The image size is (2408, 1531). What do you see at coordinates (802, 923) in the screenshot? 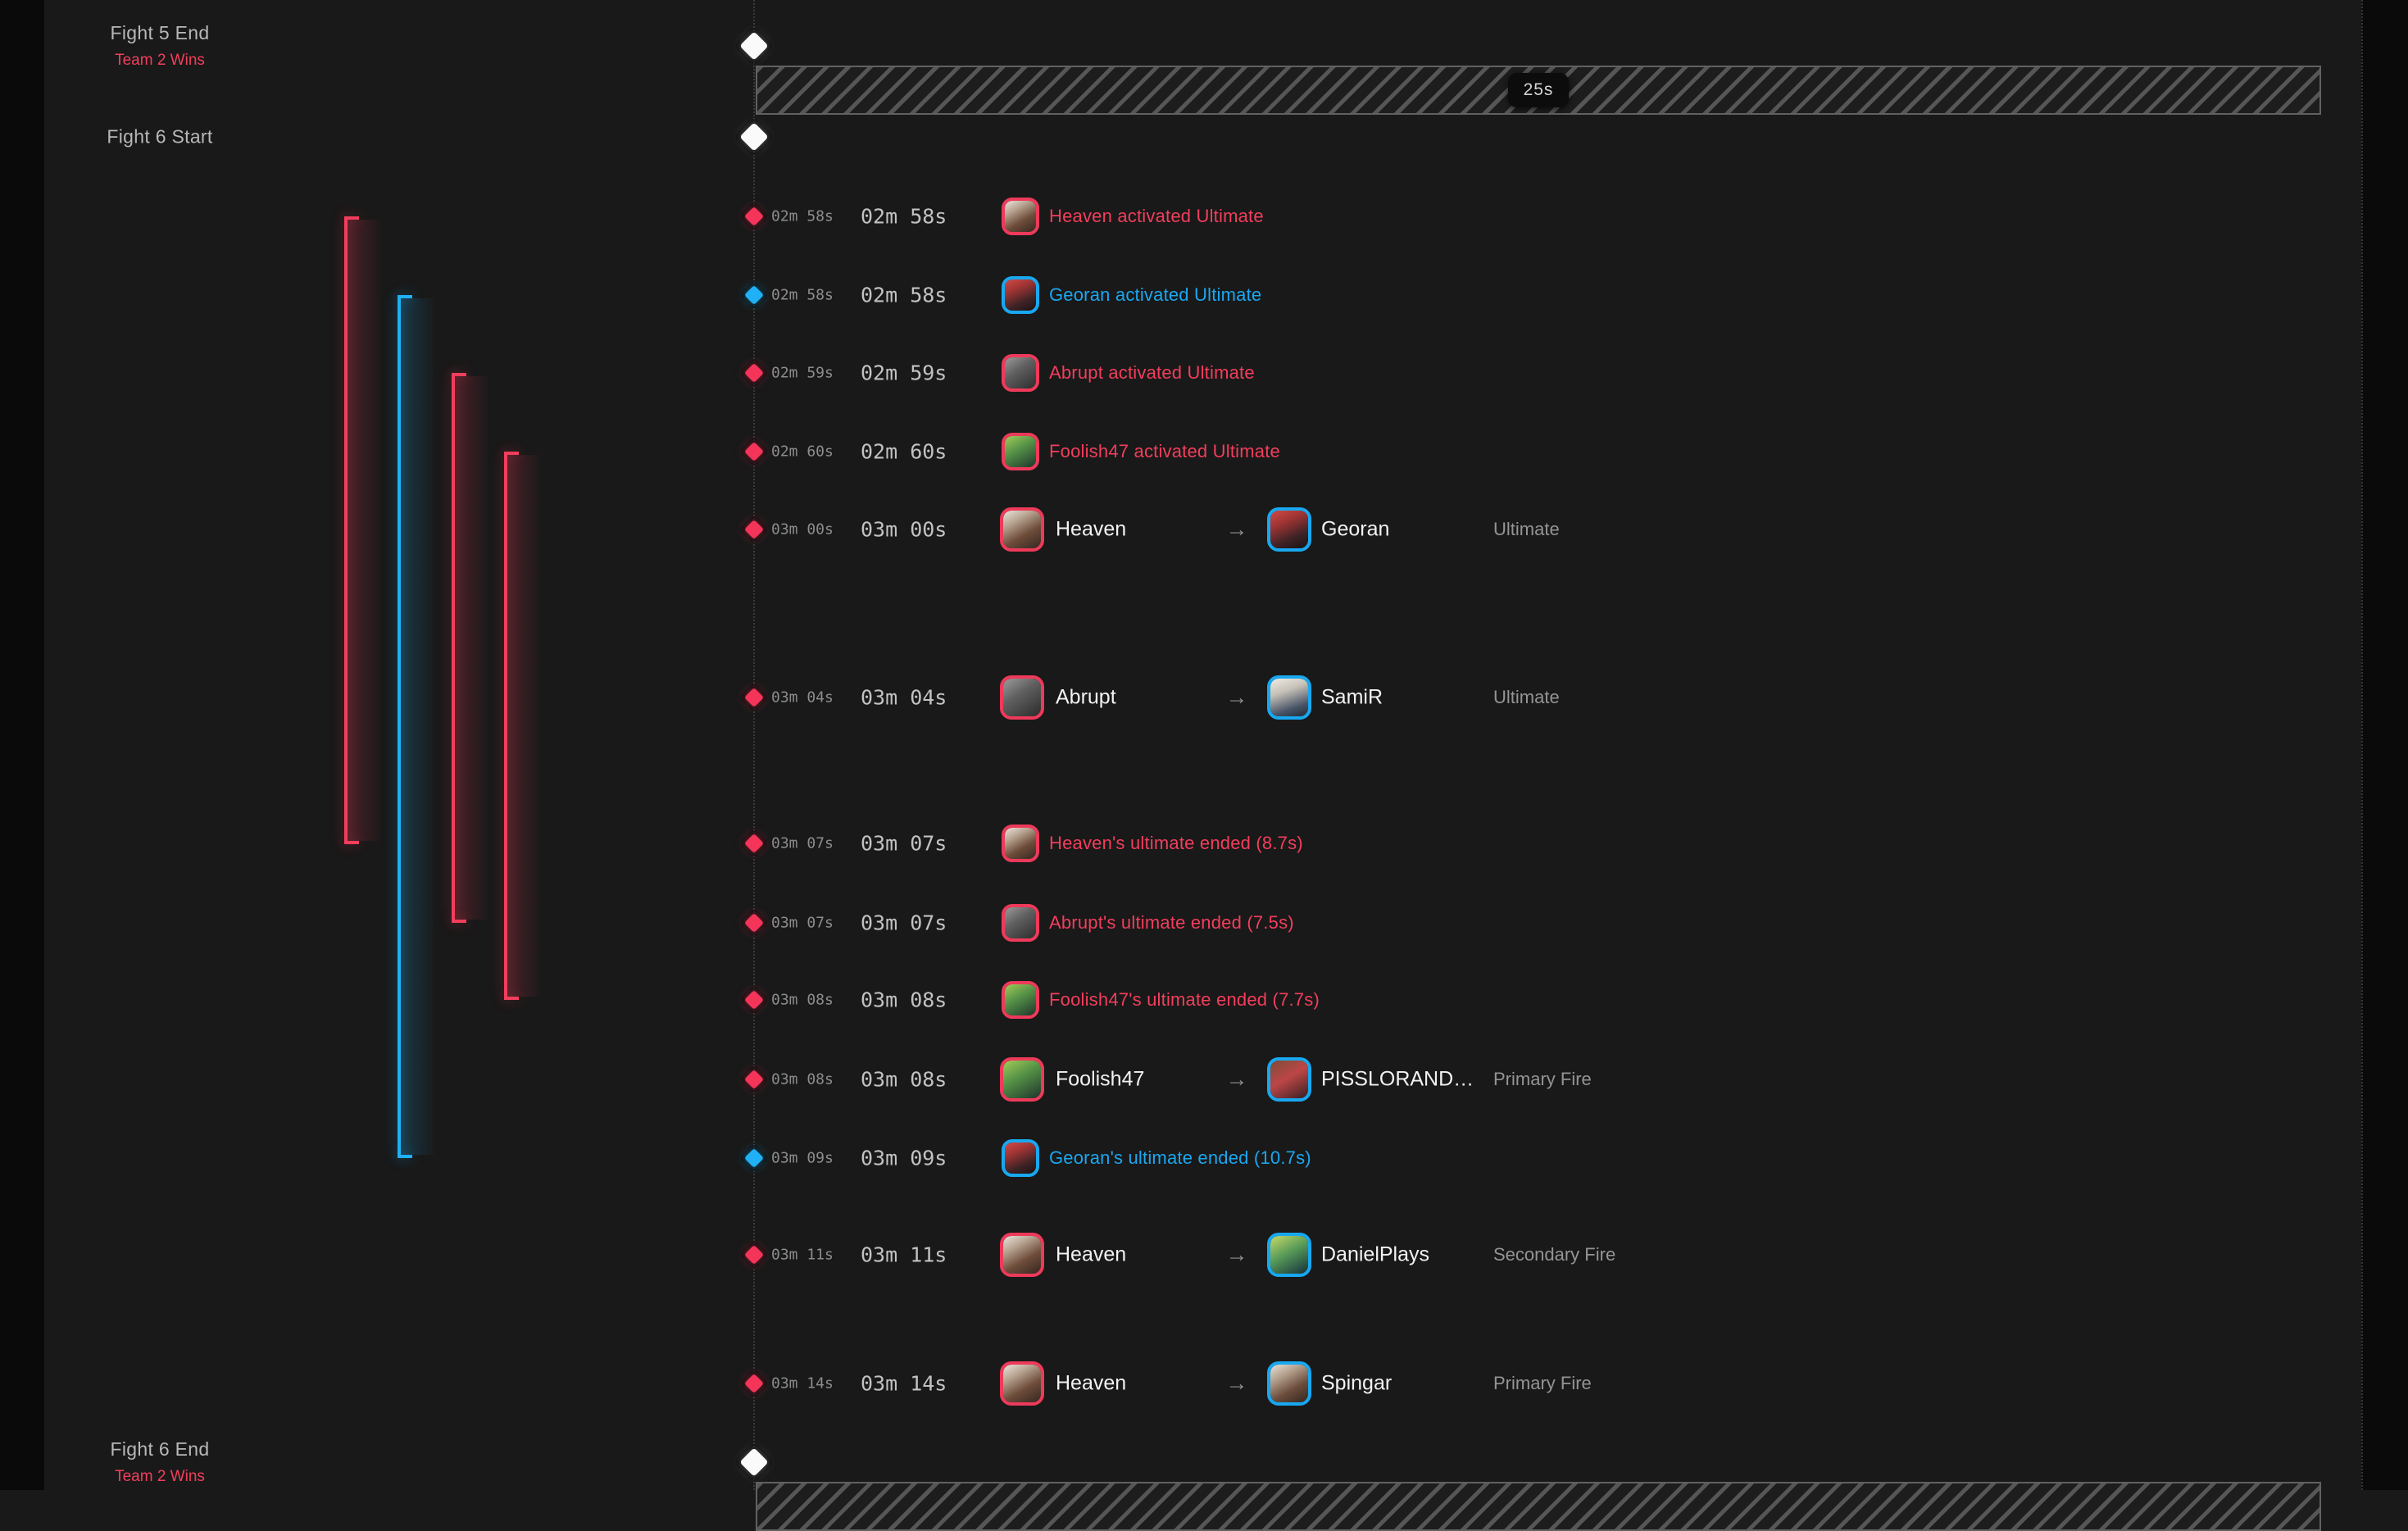
I see `event-time-small: 03m 07s` at bounding box center [802, 923].